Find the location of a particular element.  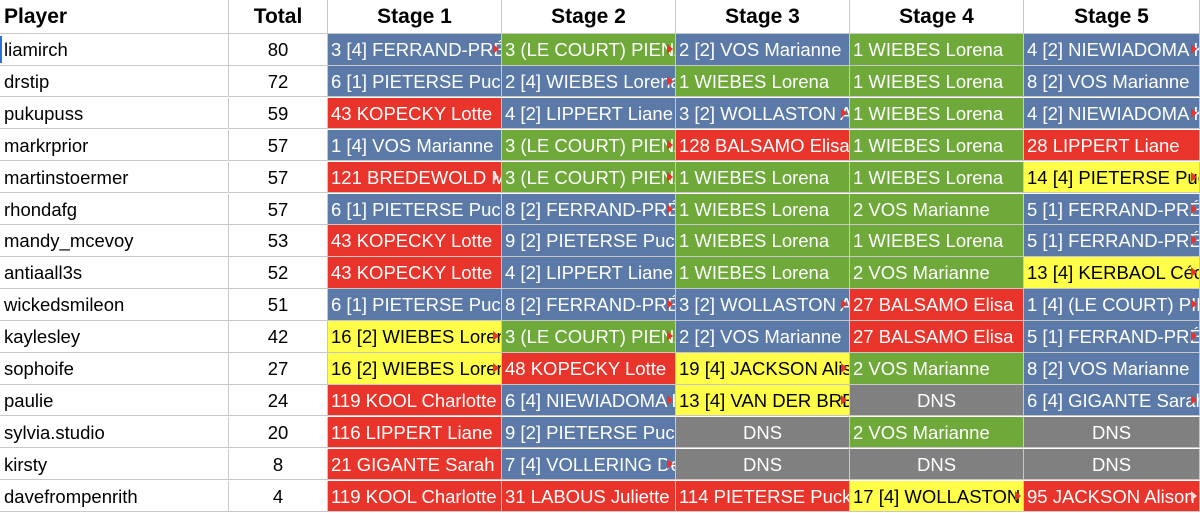

header-stage-4: Stage 4 is located at coordinates (937, 17).